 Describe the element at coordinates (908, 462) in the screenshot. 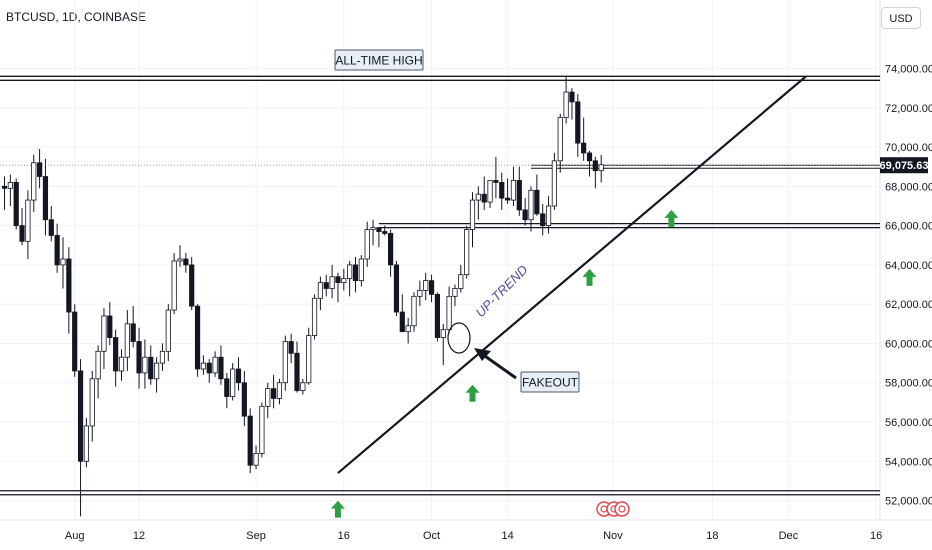

I see `price-tick-label: 54,000.00` at that location.